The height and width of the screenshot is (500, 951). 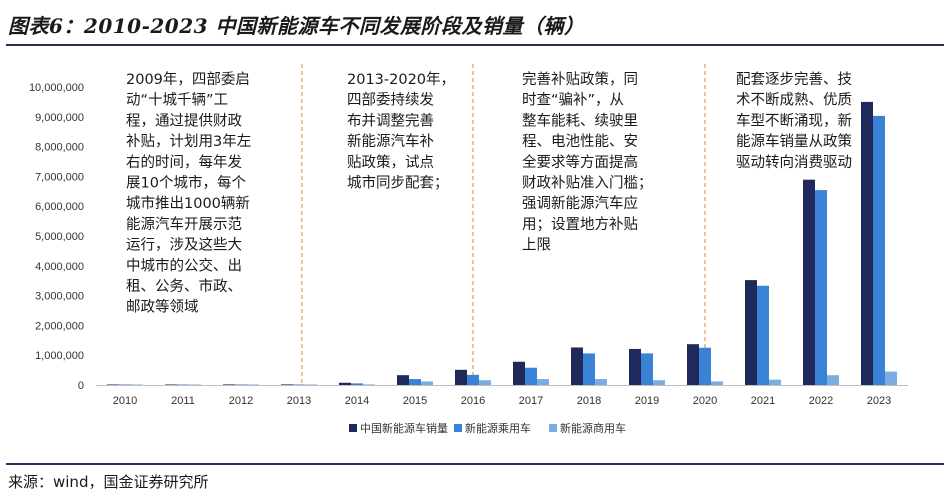 I want to click on source-note: 来源：wind，国金证券研究所, so click(x=108, y=482).